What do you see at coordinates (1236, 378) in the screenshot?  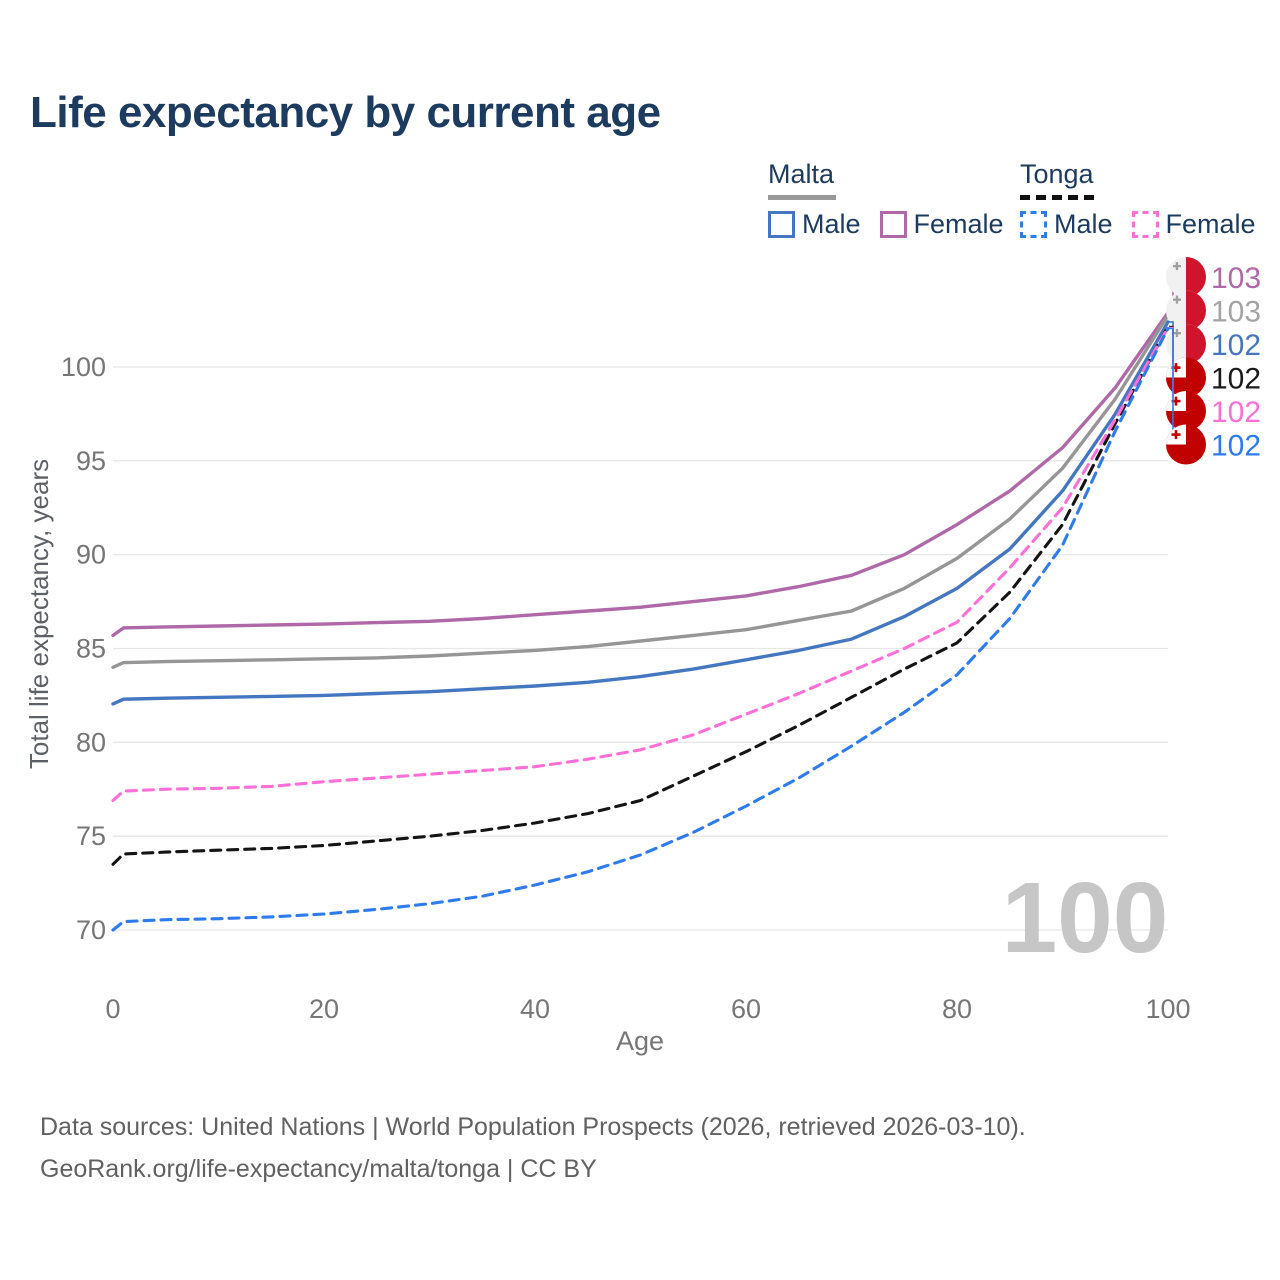 I see `end-value-label-tonga_all: 102` at bounding box center [1236, 378].